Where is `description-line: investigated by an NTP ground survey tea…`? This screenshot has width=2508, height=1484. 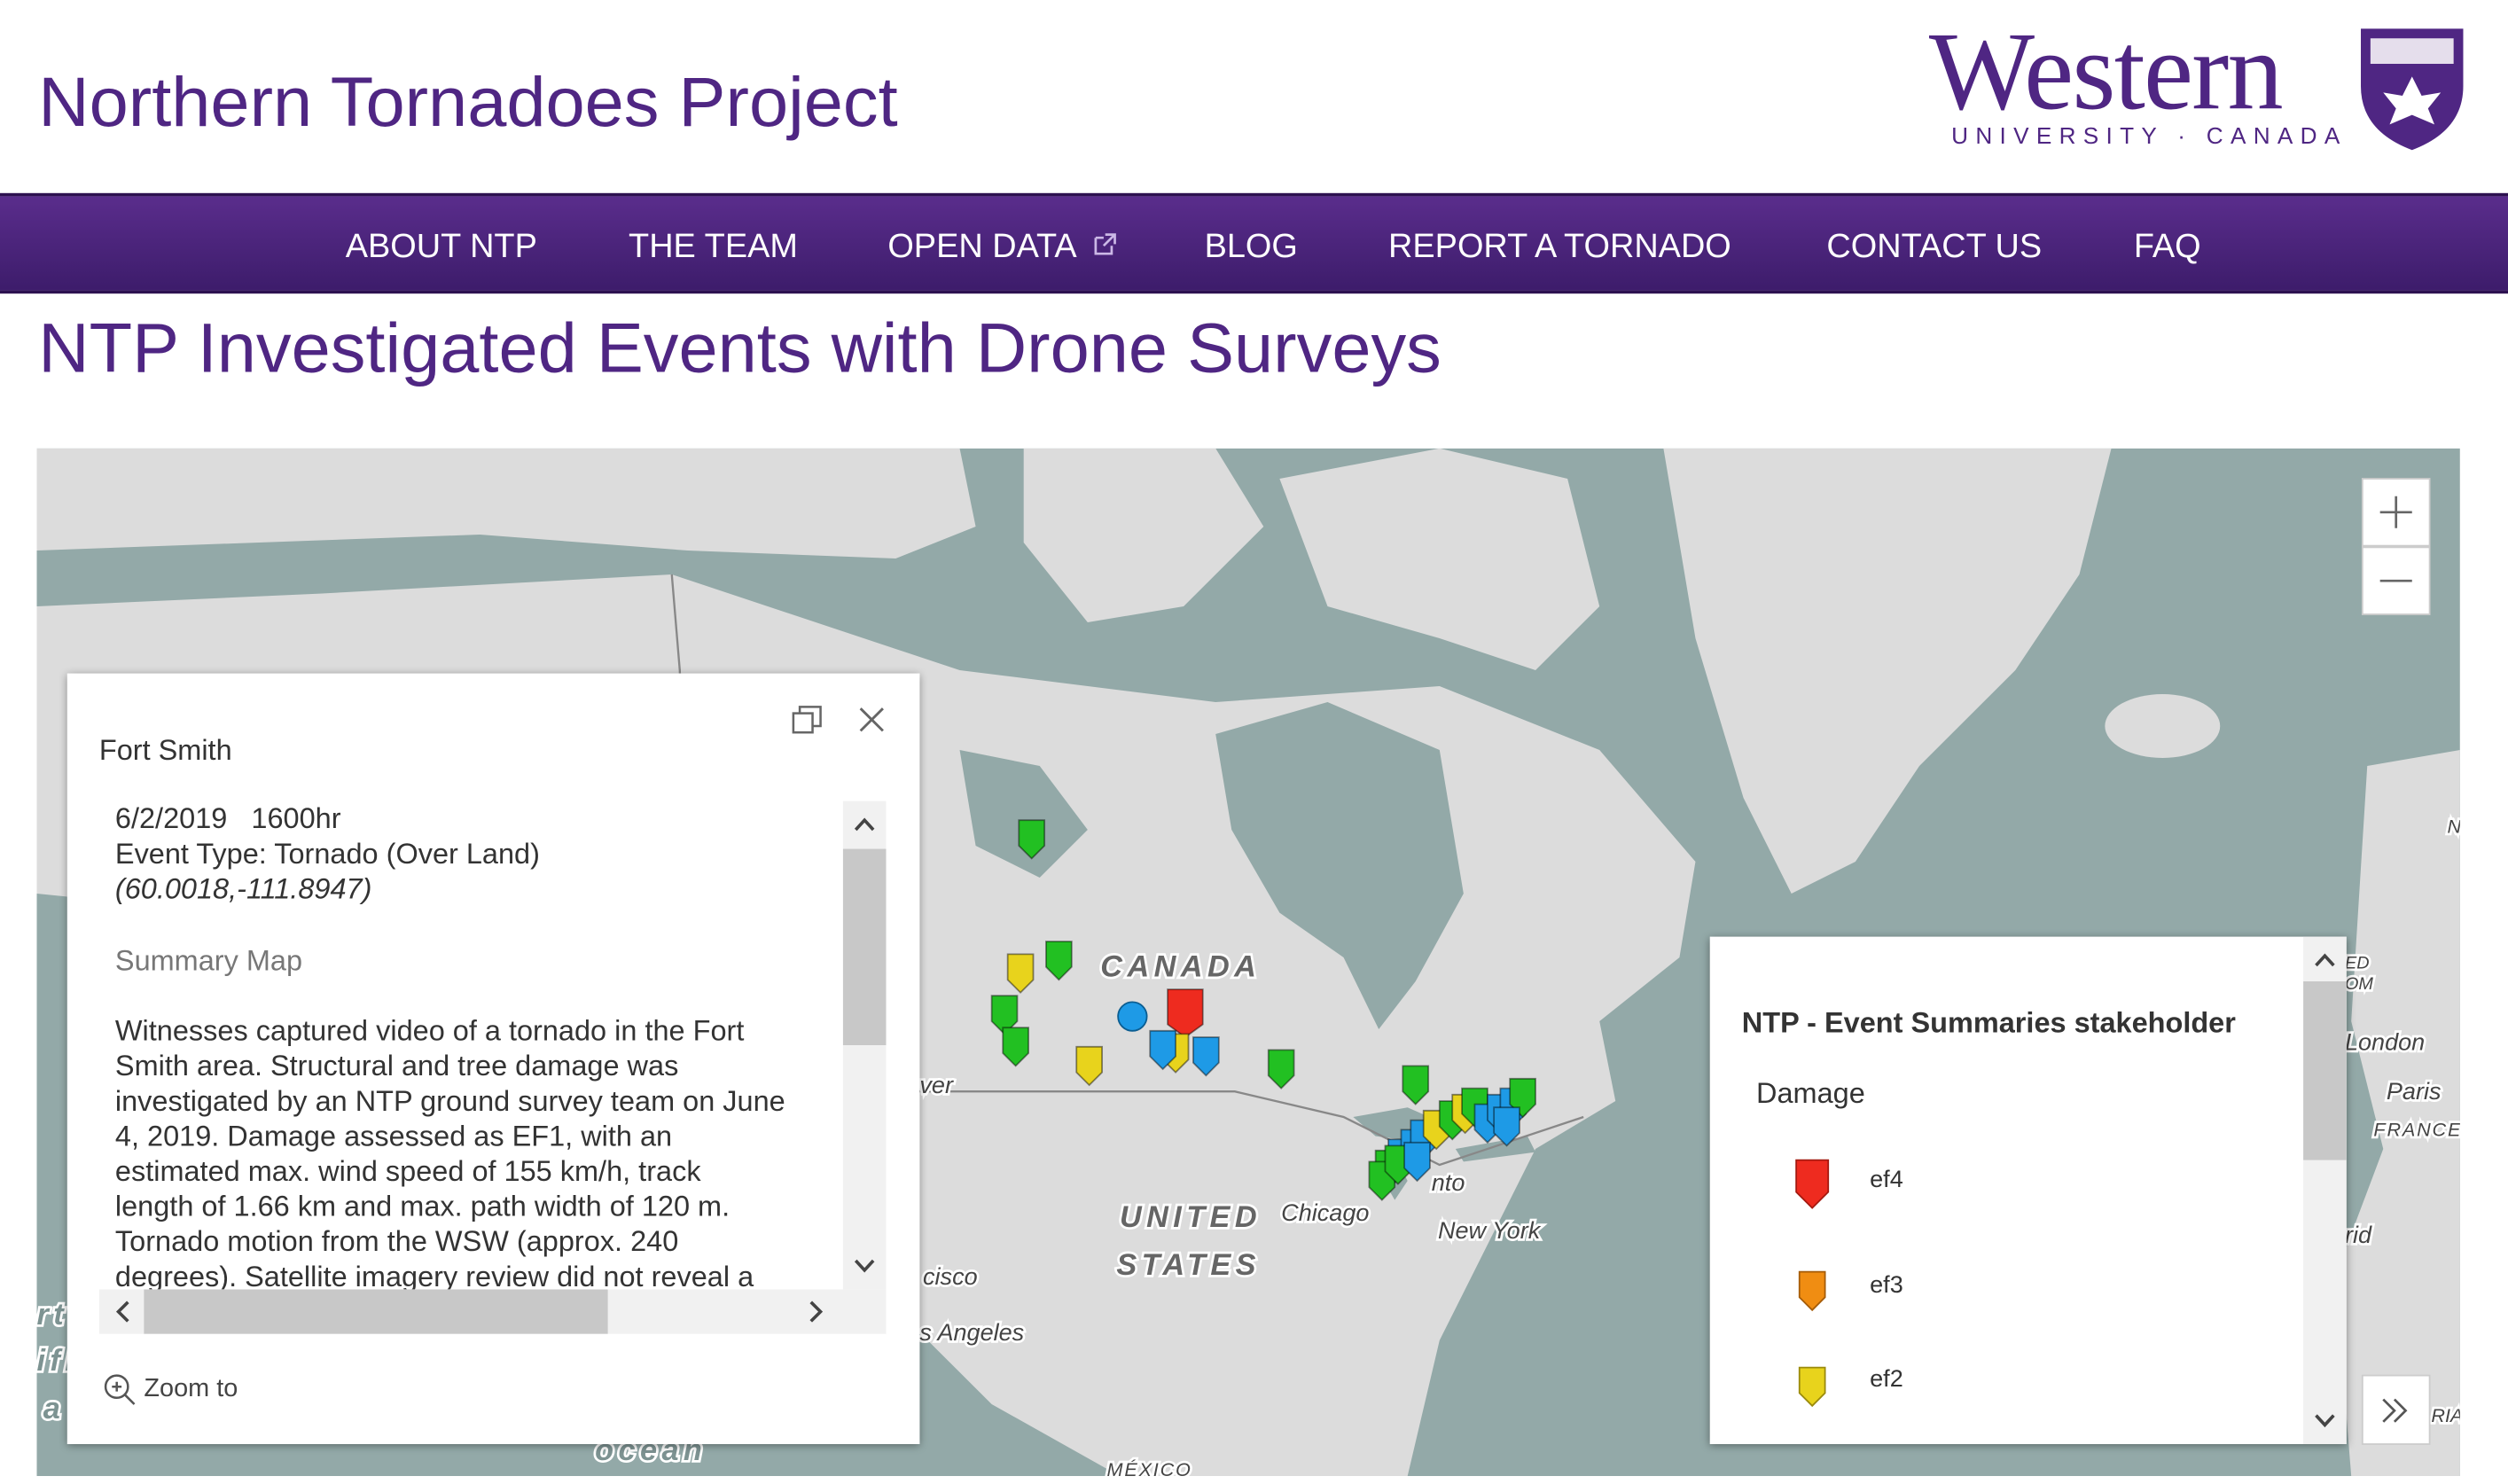 description-line: investigated by an NTP ground survey tea… is located at coordinates (450, 1101).